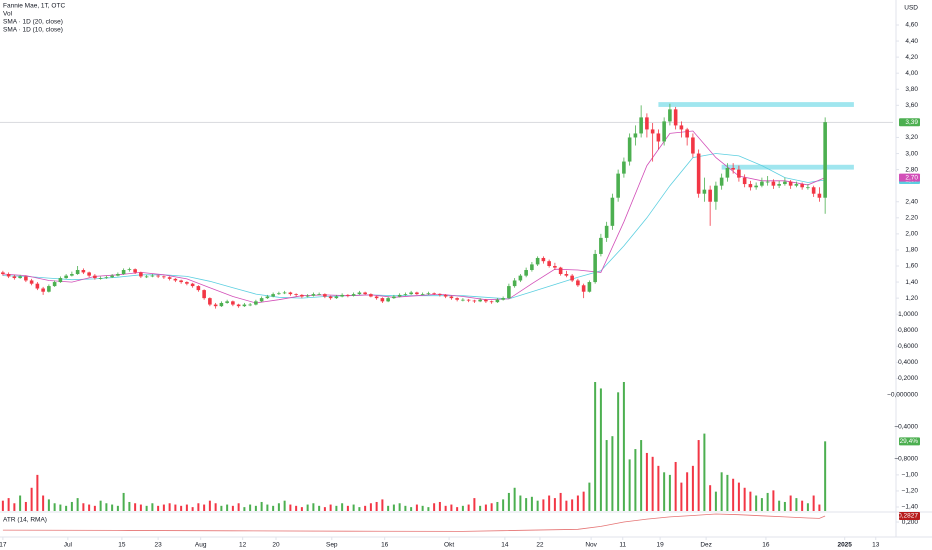 Image resolution: width=932 pixels, height=550 pixels. Describe the element at coordinates (505, 545) in the screenshot. I see `x-tick-label: 14` at that location.